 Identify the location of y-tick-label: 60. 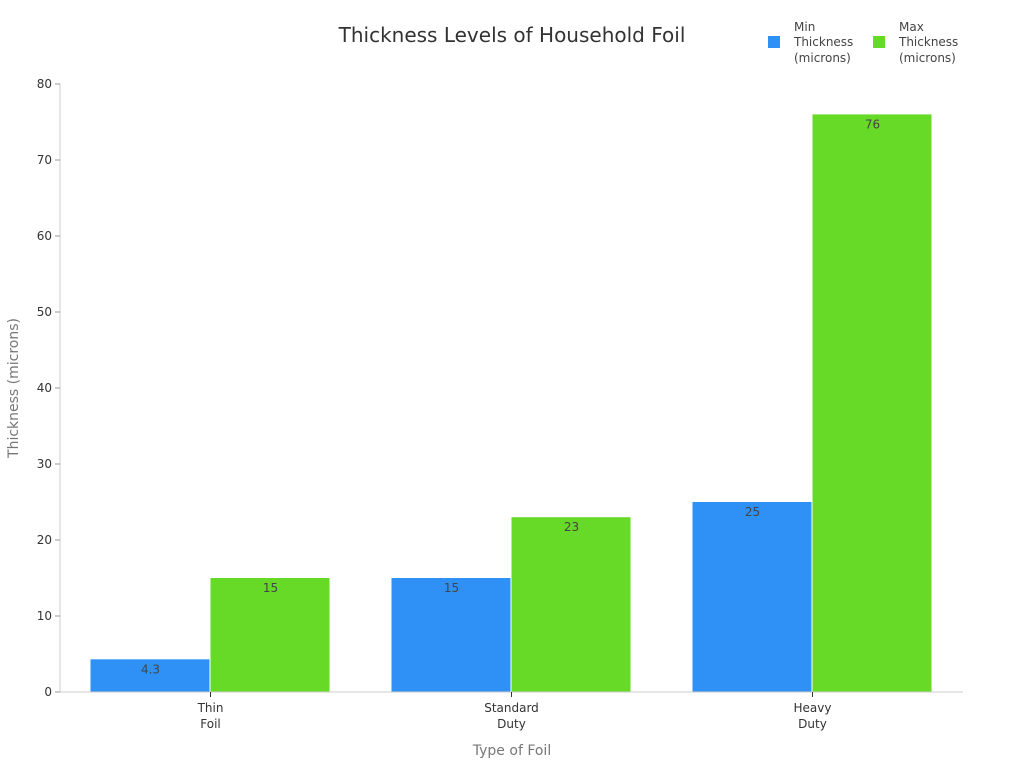
(44, 236).